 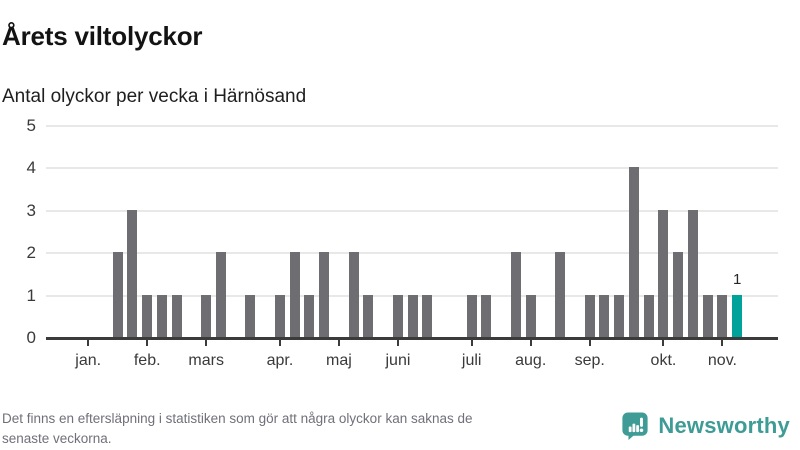 What do you see at coordinates (206, 360) in the screenshot?
I see `x-axis-label: mars` at bounding box center [206, 360].